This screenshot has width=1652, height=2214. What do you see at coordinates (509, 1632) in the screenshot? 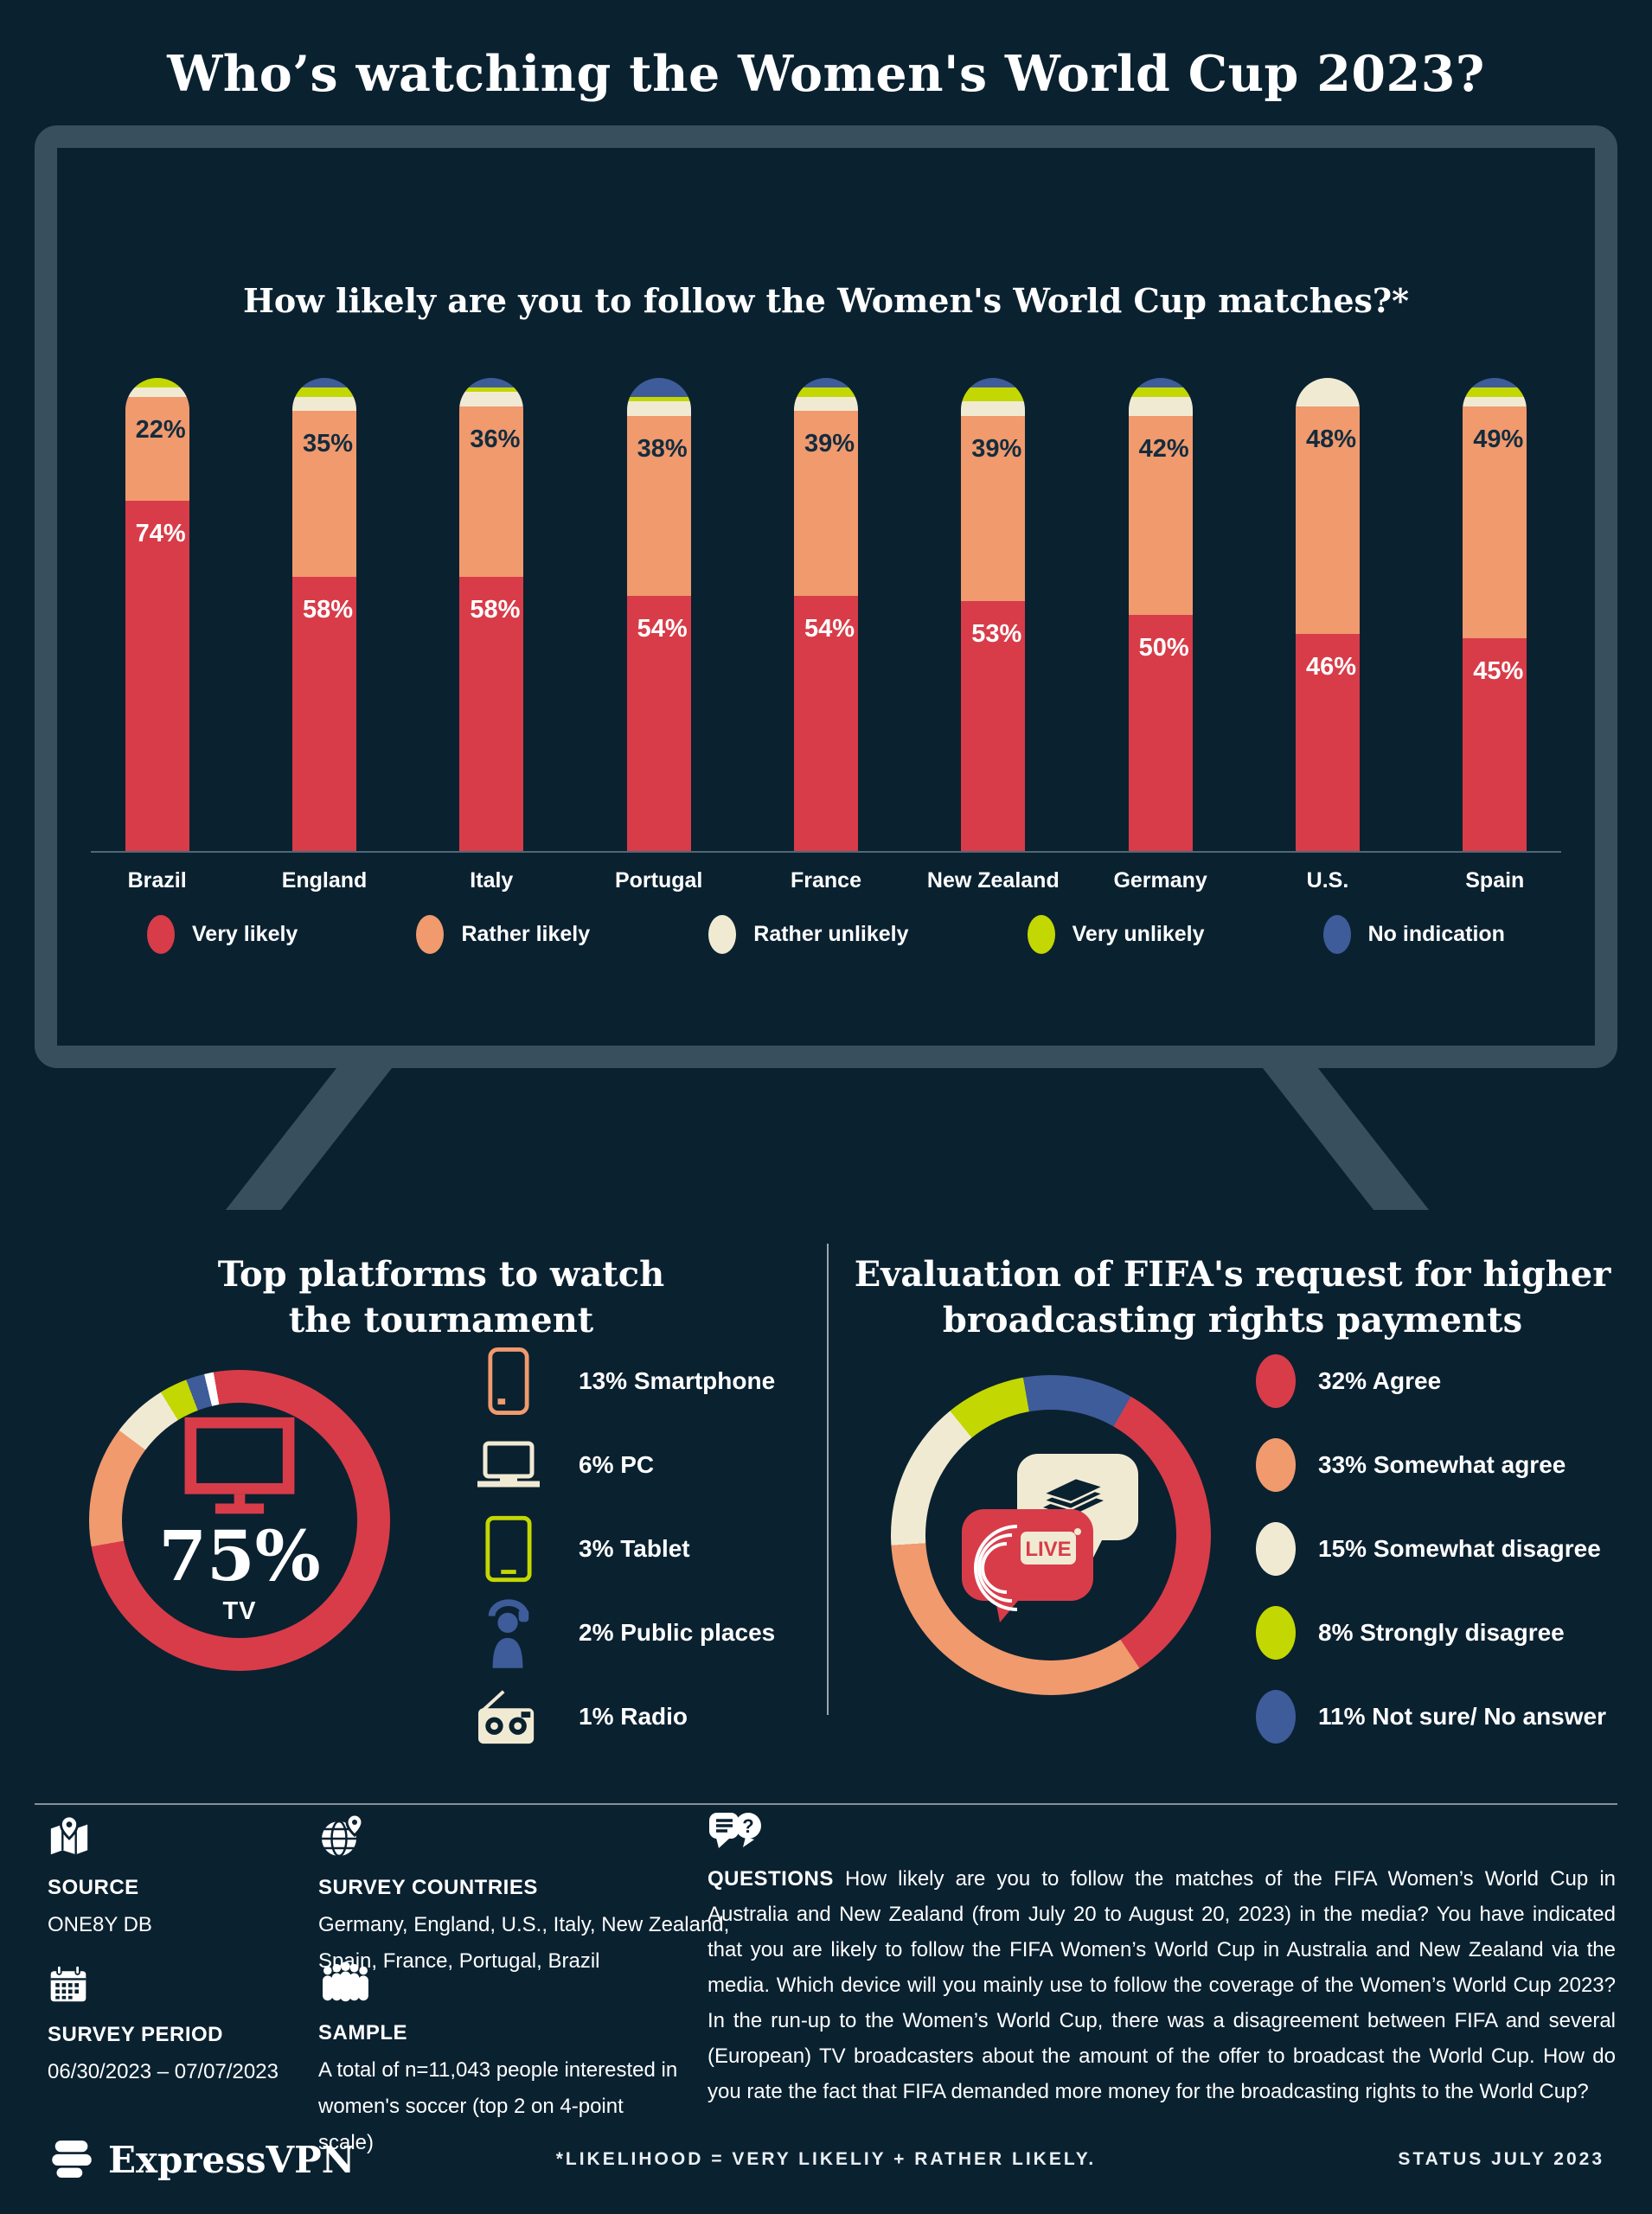
I see `public-places-icon` at bounding box center [509, 1632].